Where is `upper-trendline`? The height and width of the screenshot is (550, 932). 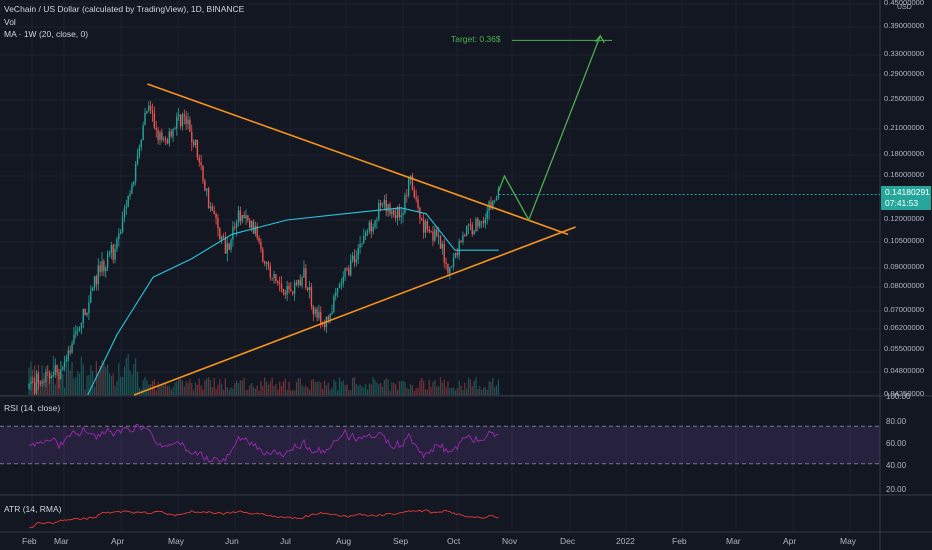
upper-trendline is located at coordinates (358, 159).